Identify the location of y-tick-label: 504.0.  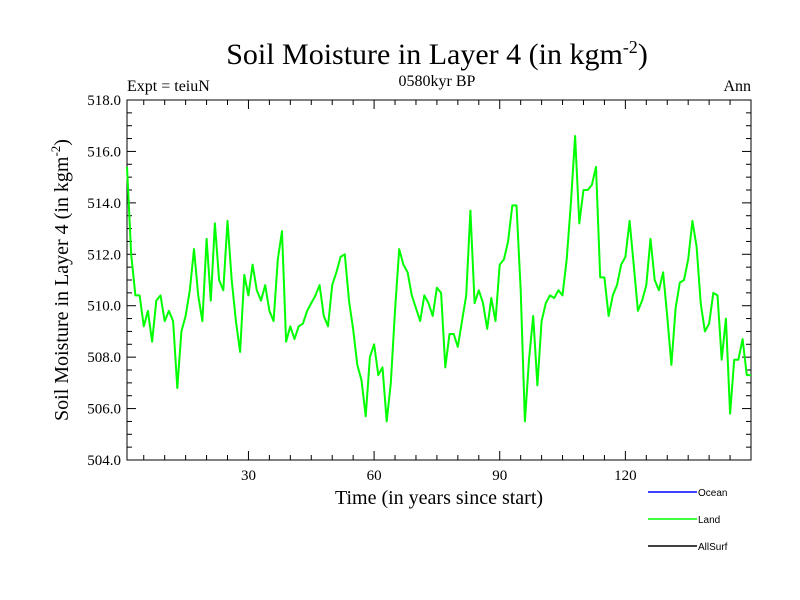
(104, 461).